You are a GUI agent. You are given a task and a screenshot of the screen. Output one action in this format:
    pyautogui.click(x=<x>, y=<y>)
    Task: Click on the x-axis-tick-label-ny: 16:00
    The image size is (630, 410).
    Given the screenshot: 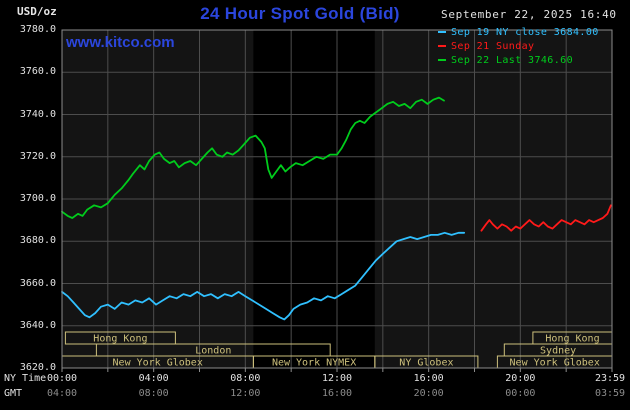 What is the action you would take?
    pyautogui.click(x=428, y=378)
    